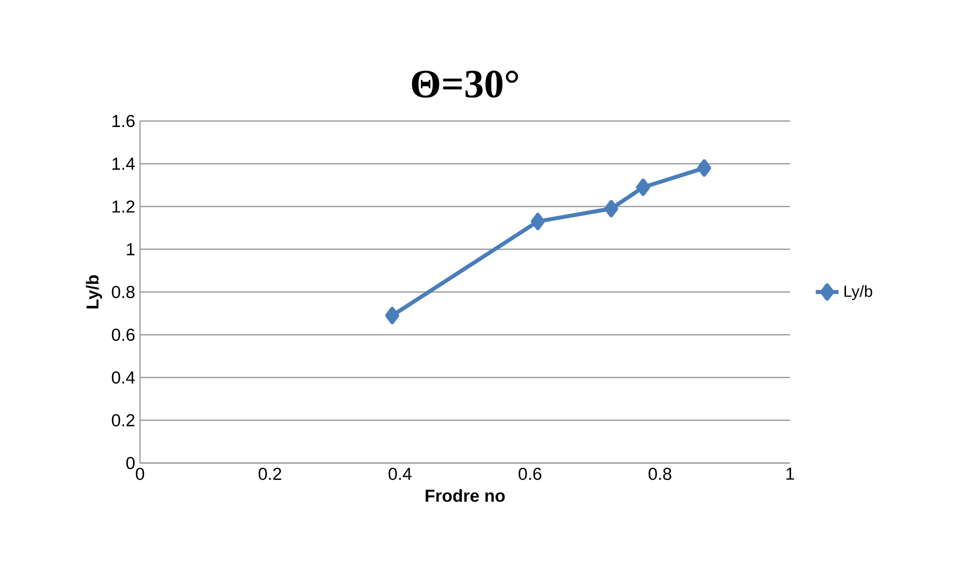 The width and height of the screenshot is (964, 586). Describe the element at coordinates (400, 474) in the screenshot. I see `x-tick-label: 0.4` at that location.